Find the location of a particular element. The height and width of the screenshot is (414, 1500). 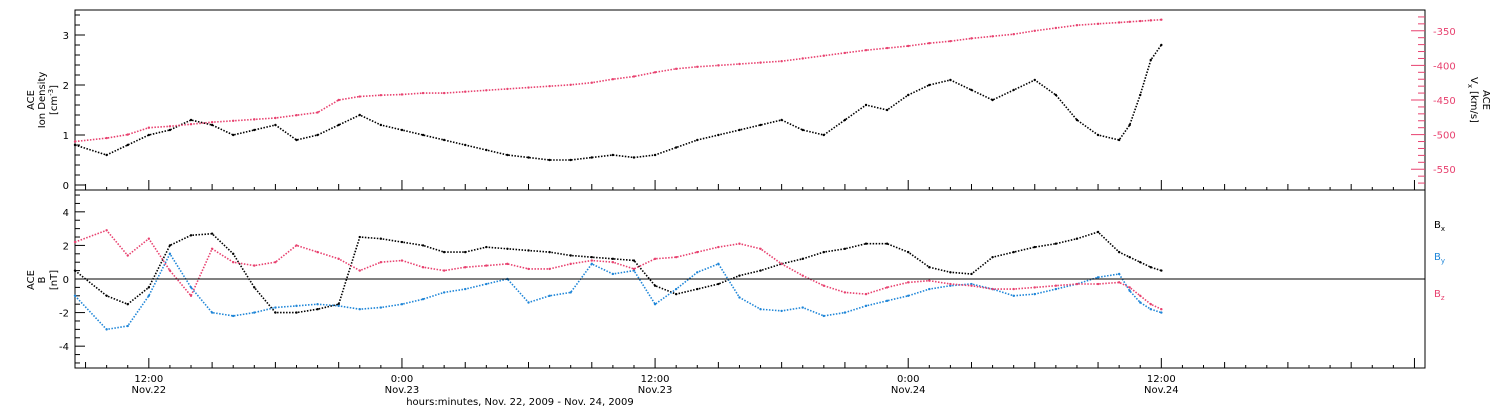

vx-tick-label: -350 is located at coordinates (1444, 32).